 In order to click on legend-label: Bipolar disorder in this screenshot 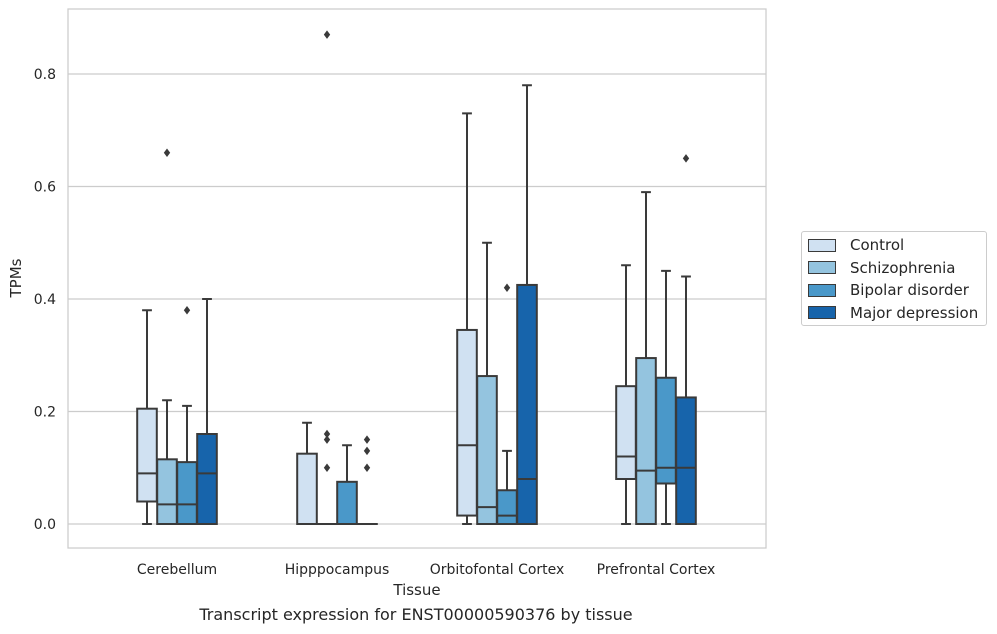, I will do `click(909, 290)`.